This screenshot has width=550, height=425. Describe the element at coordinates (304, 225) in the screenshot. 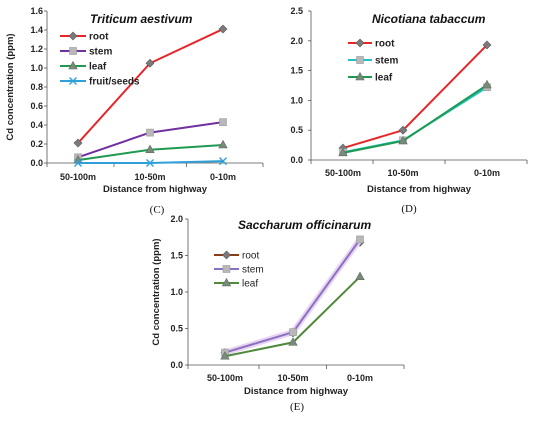

I see `panel-e-title: Saccharum officinarum` at that location.